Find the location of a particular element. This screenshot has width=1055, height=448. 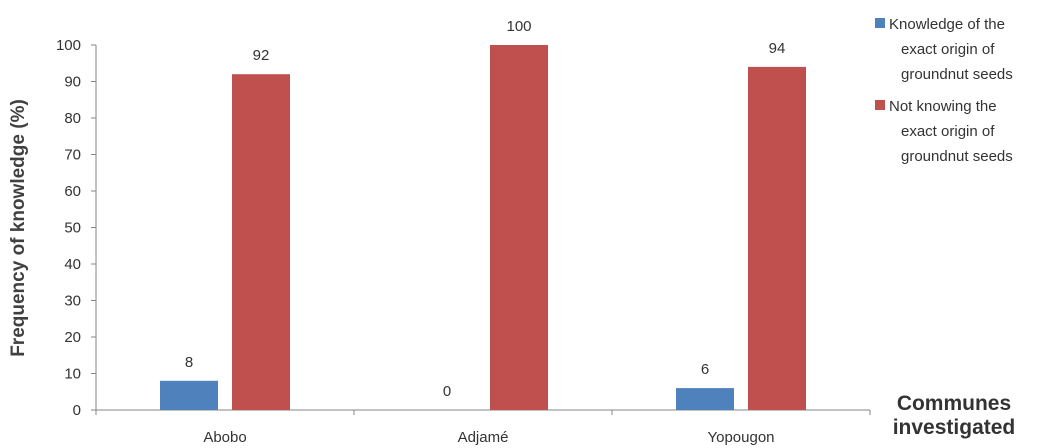

data-label: 92 is located at coordinates (261, 55).